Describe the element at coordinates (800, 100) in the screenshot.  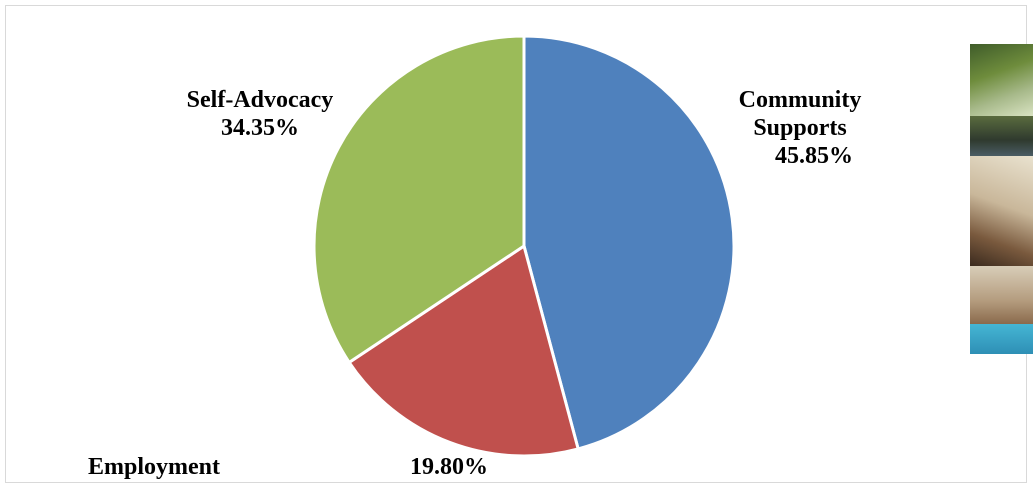
I see `label-community-supports-name-1: Community` at that location.